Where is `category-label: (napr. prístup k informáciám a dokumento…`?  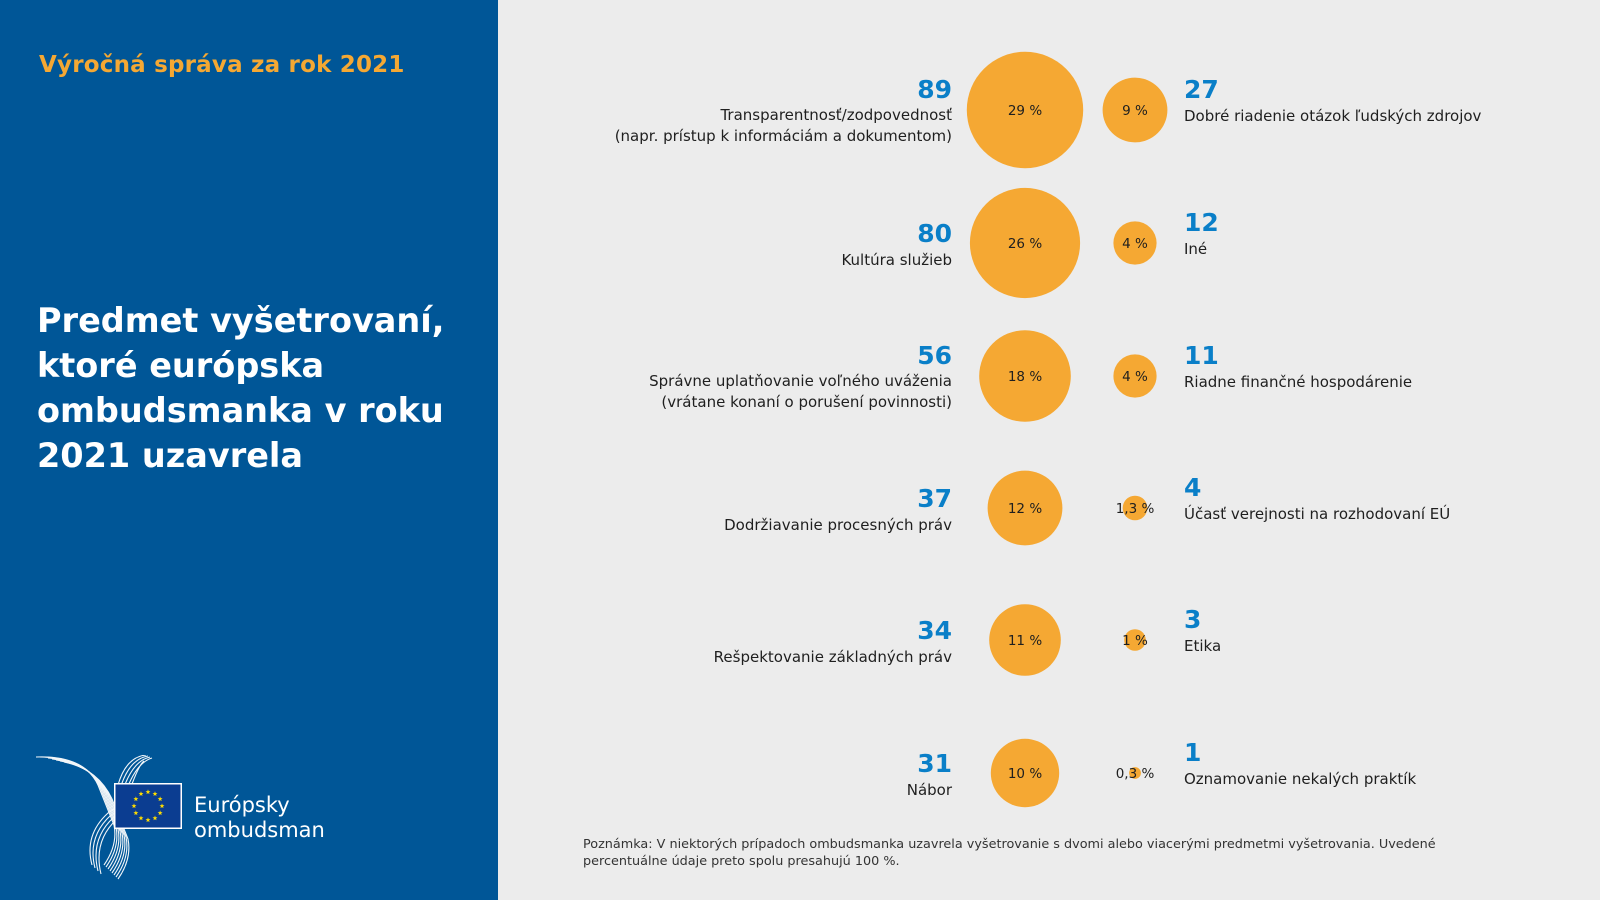 category-label: (napr. prístup k informáciám a dokumento… is located at coordinates (783, 136).